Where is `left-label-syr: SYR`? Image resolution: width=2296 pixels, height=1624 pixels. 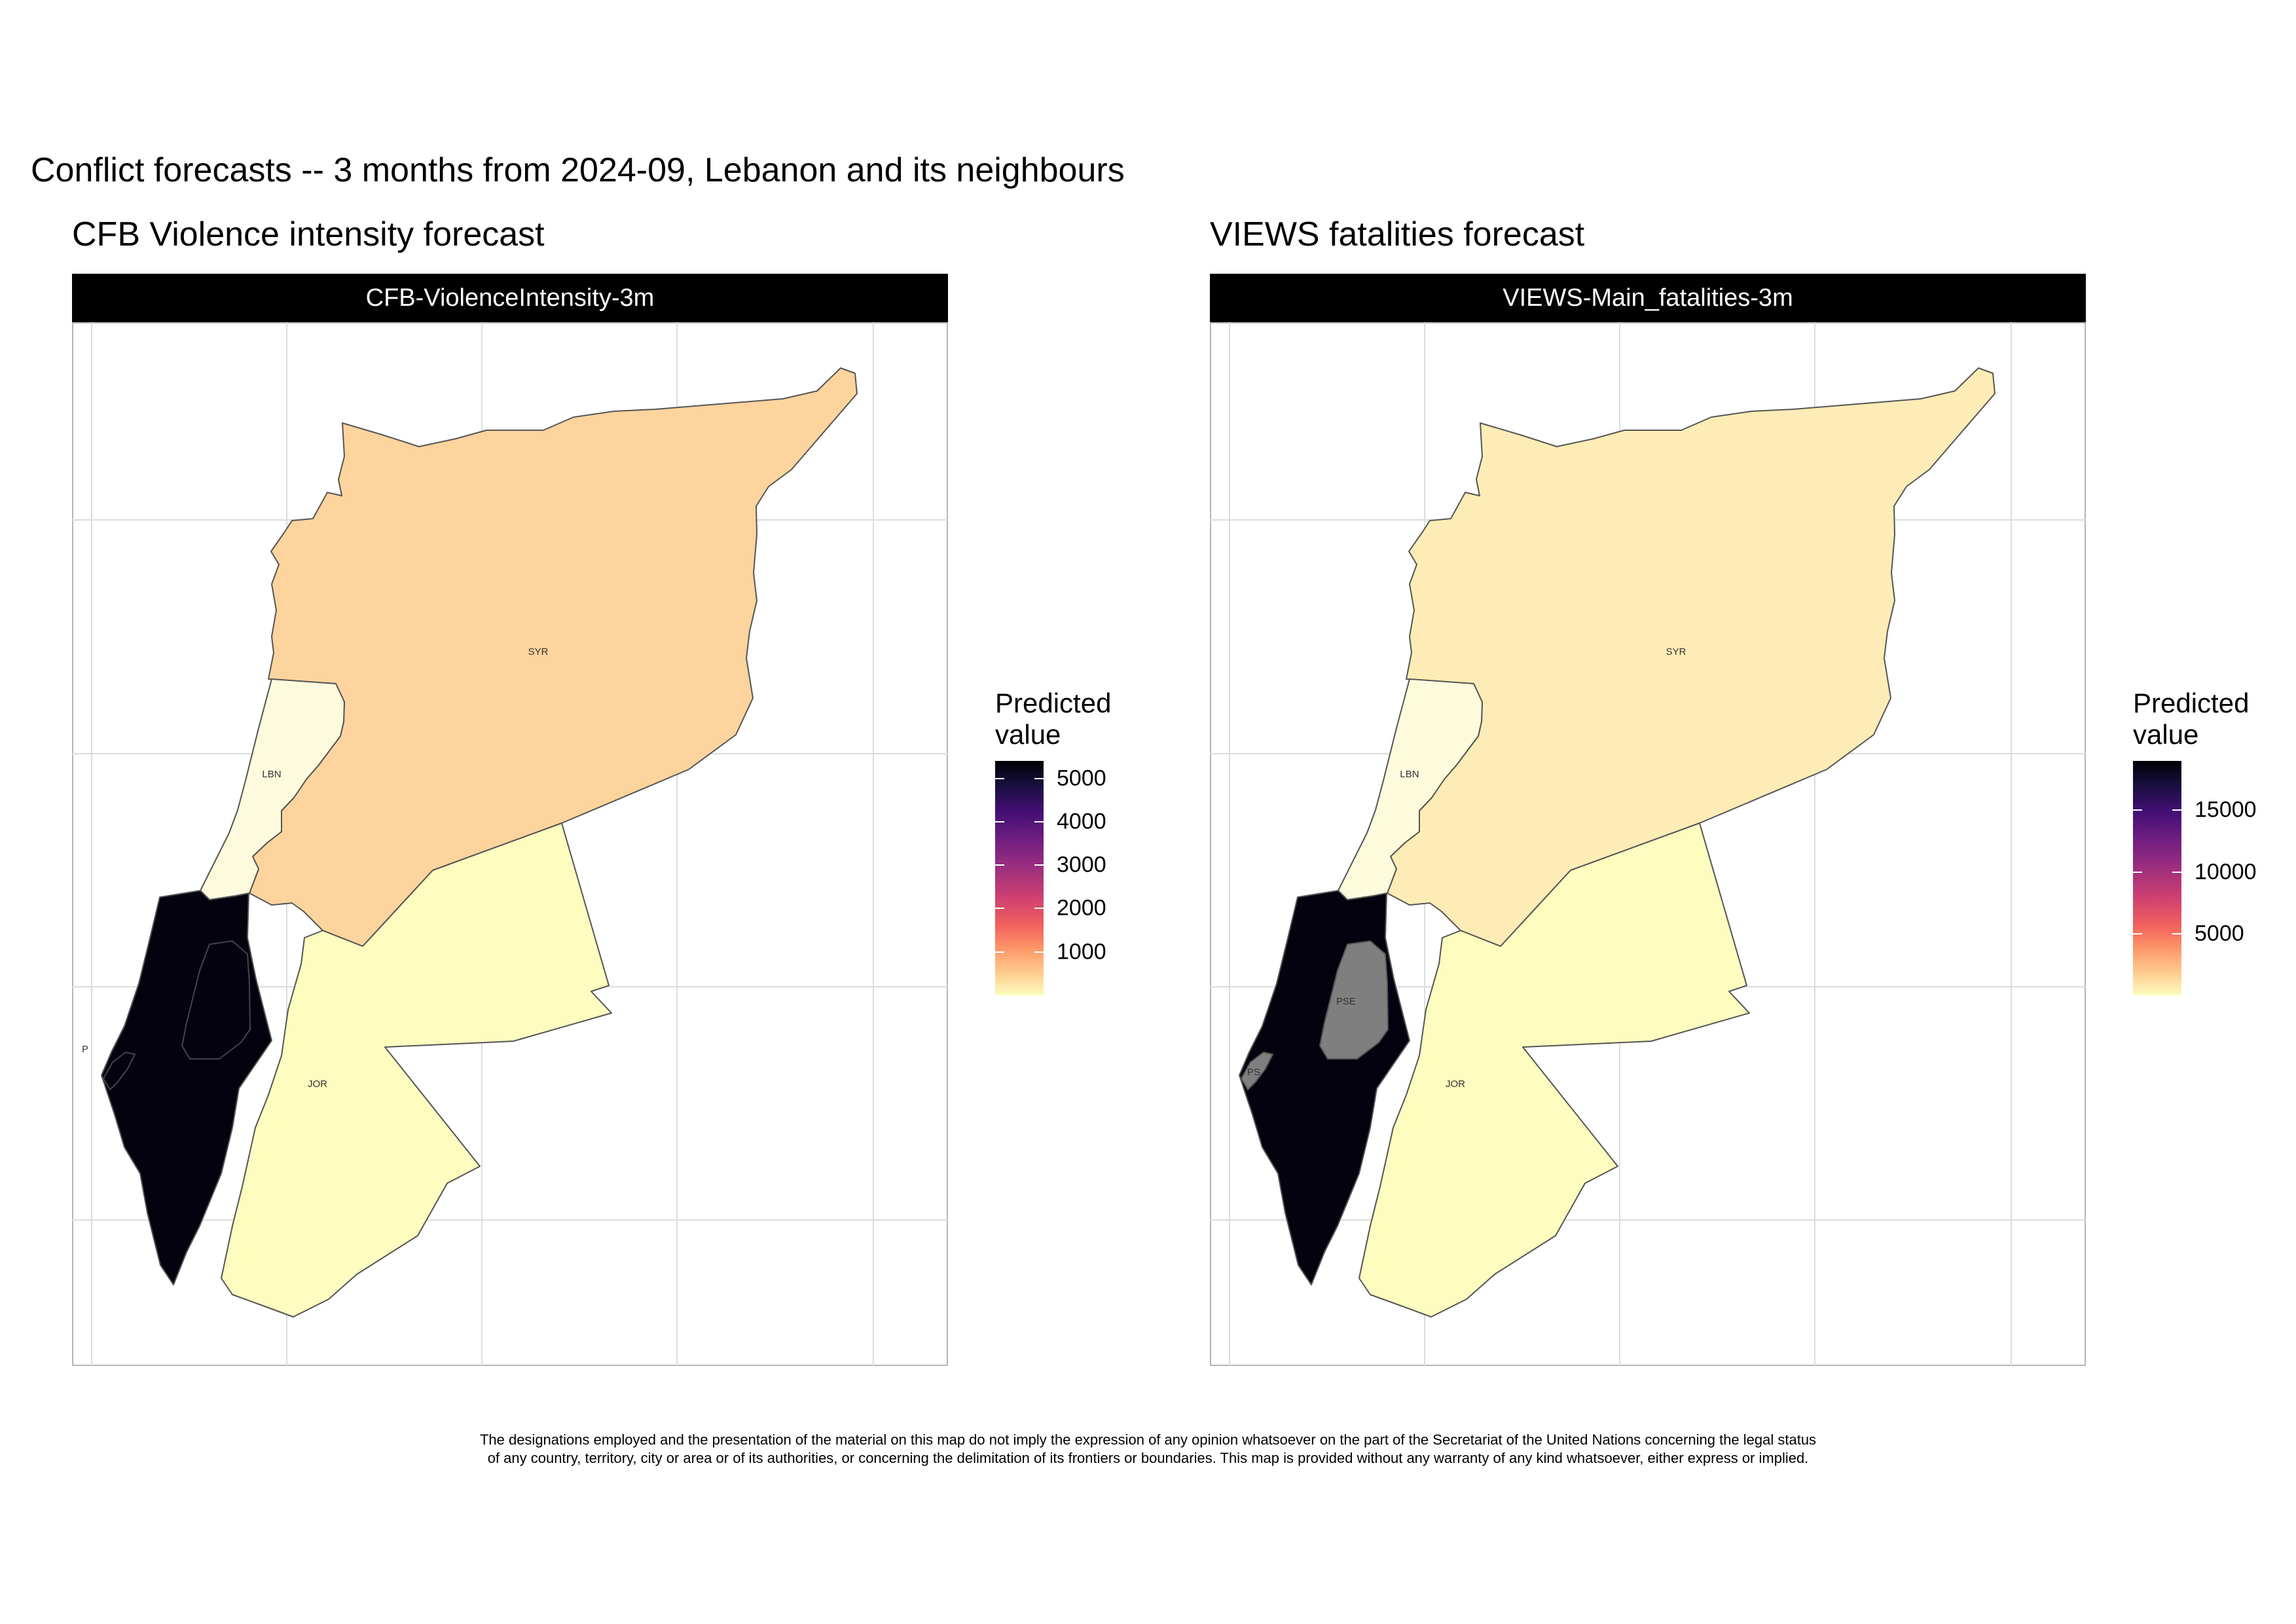 left-label-syr: SYR is located at coordinates (538, 651).